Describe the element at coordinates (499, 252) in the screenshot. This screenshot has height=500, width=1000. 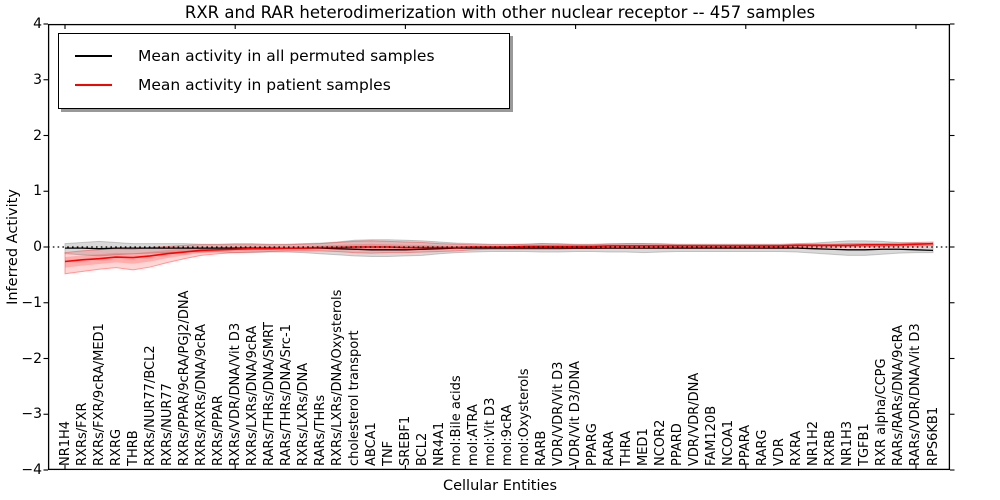
I see `series-patient-line` at that location.